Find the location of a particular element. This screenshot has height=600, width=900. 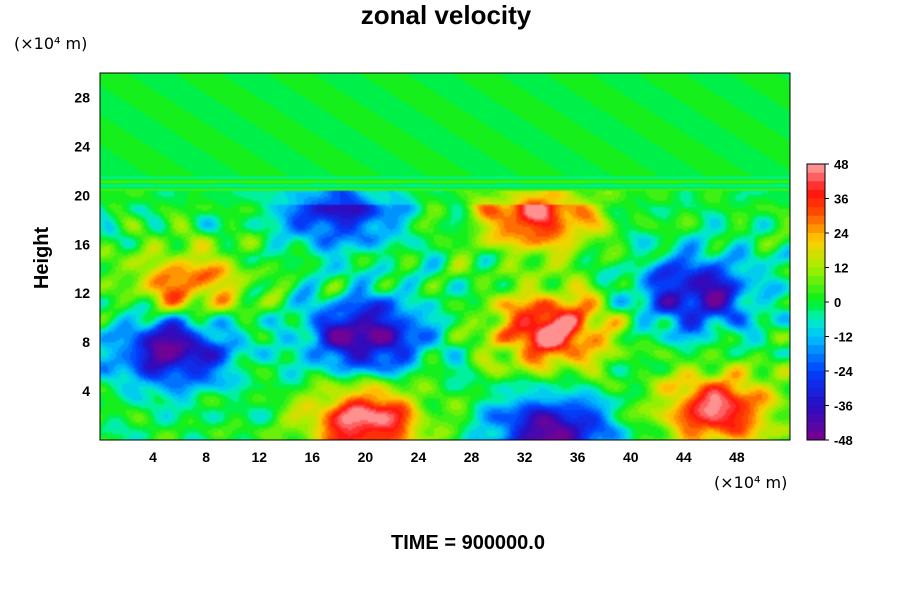

x-tick-label: 20 is located at coordinates (366, 457).